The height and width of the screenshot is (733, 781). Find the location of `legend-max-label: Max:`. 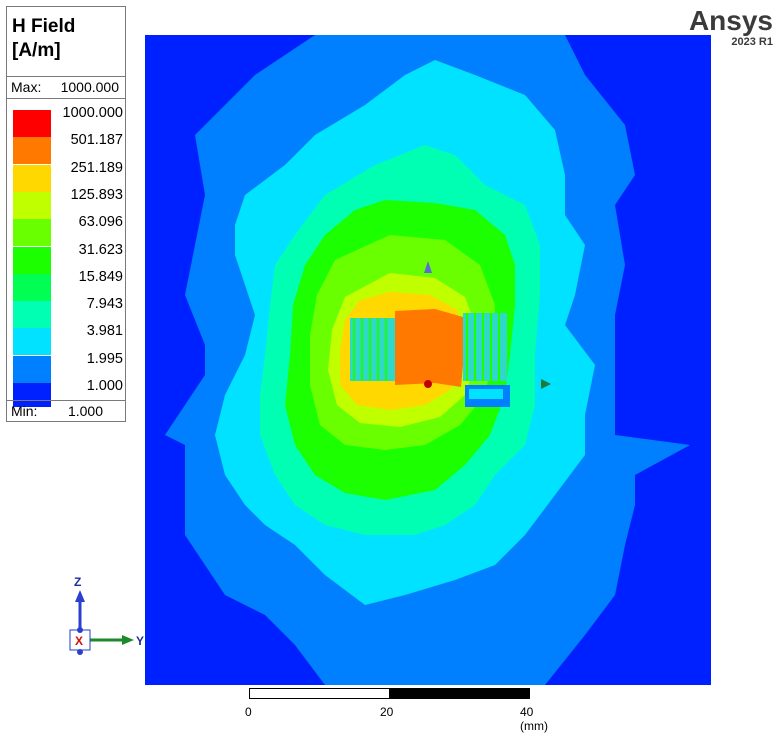

legend-max-label: Max: is located at coordinates (26, 87).